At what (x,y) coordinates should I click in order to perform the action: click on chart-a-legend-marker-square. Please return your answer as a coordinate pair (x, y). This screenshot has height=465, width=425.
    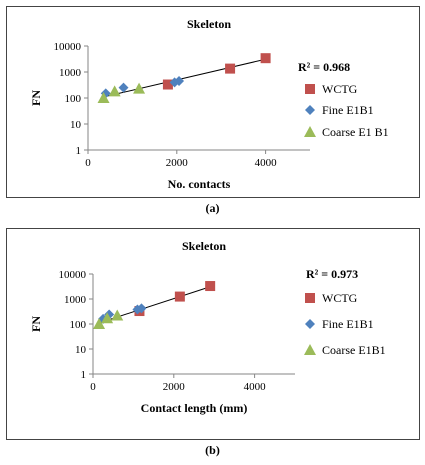
    Looking at the image, I should click on (310, 89).